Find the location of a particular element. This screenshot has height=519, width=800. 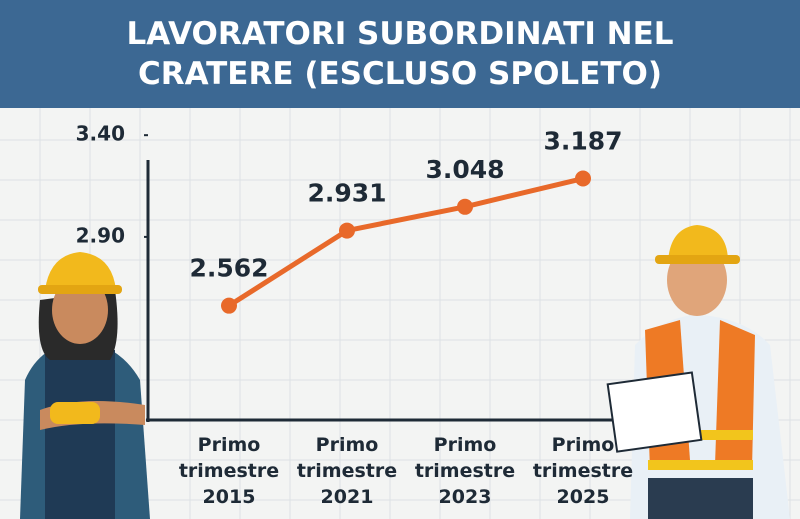

worker-right is located at coordinates (698, 372).